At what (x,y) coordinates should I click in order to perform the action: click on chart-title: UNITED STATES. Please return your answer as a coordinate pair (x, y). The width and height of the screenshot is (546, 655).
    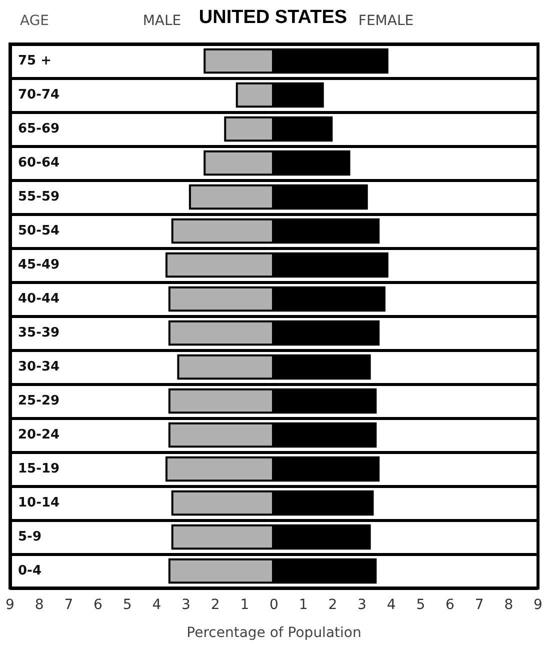
    Looking at the image, I should click on (273, 17).